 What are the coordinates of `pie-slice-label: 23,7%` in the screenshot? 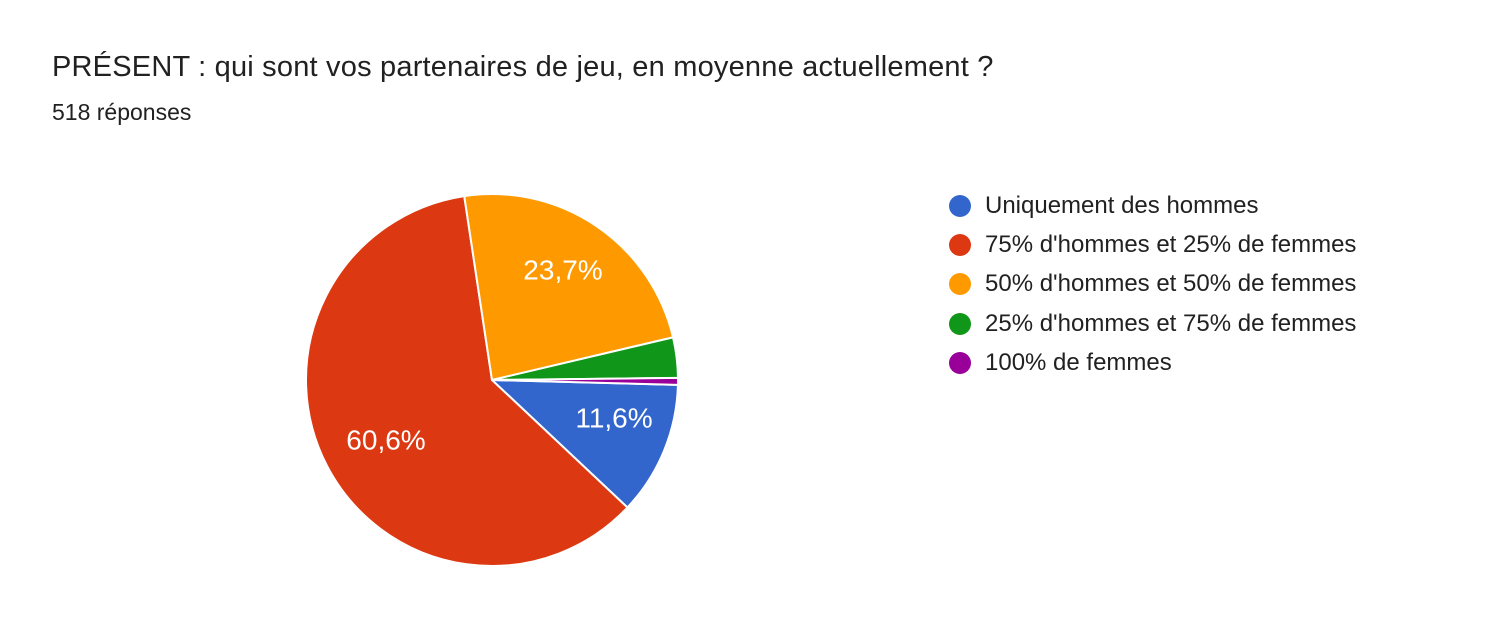 It's located at (562, 270).